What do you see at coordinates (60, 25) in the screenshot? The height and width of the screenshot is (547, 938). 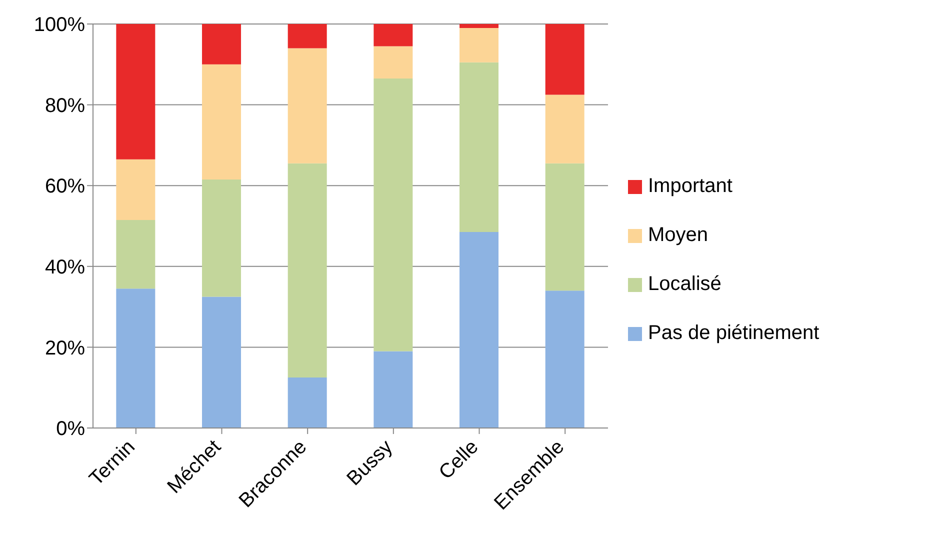 I see `y-tick-label: 100%` at bounding box center [60, 25].